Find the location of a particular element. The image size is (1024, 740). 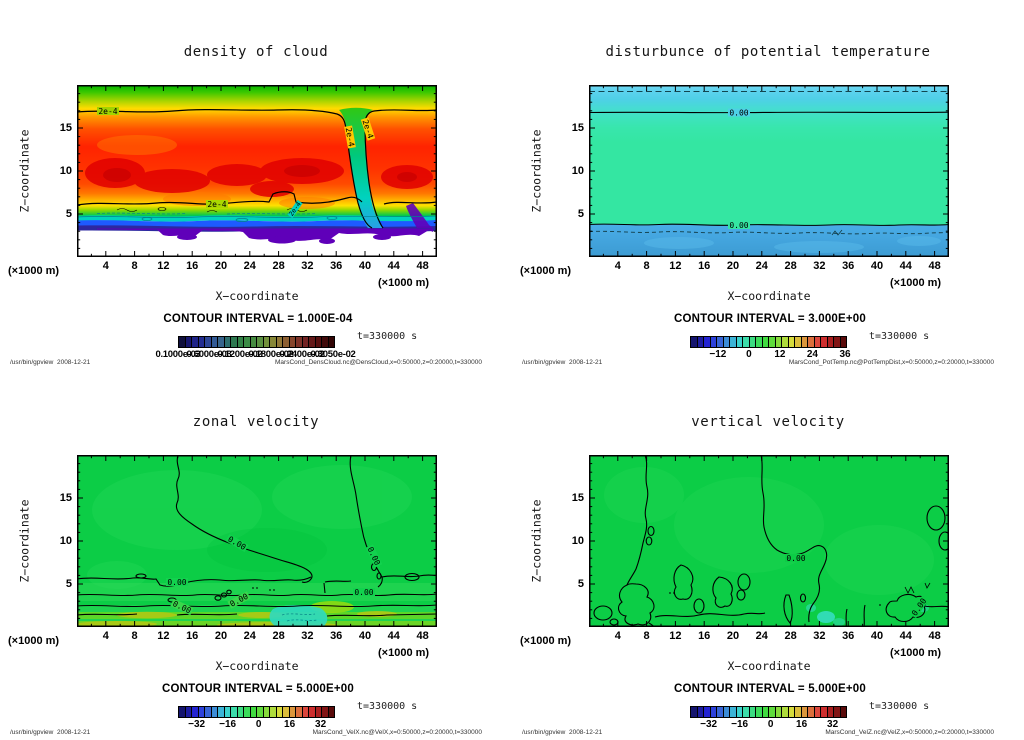

x-tick-label: 12 is located at coordinates (675, 636).